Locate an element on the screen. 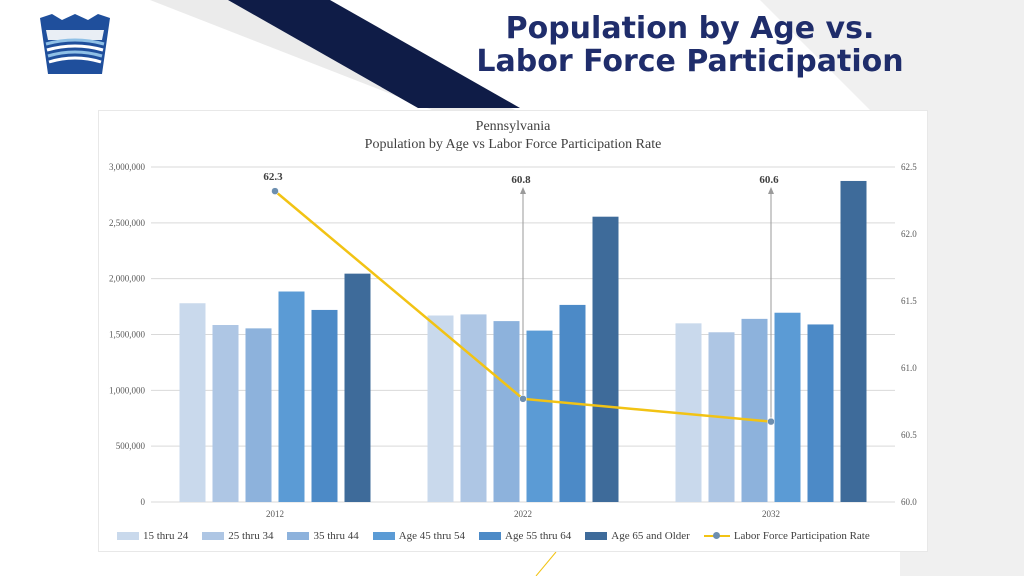 This screenshot has width=1024, height=576. legend-line-swatch is located at coordinates (716, 536).